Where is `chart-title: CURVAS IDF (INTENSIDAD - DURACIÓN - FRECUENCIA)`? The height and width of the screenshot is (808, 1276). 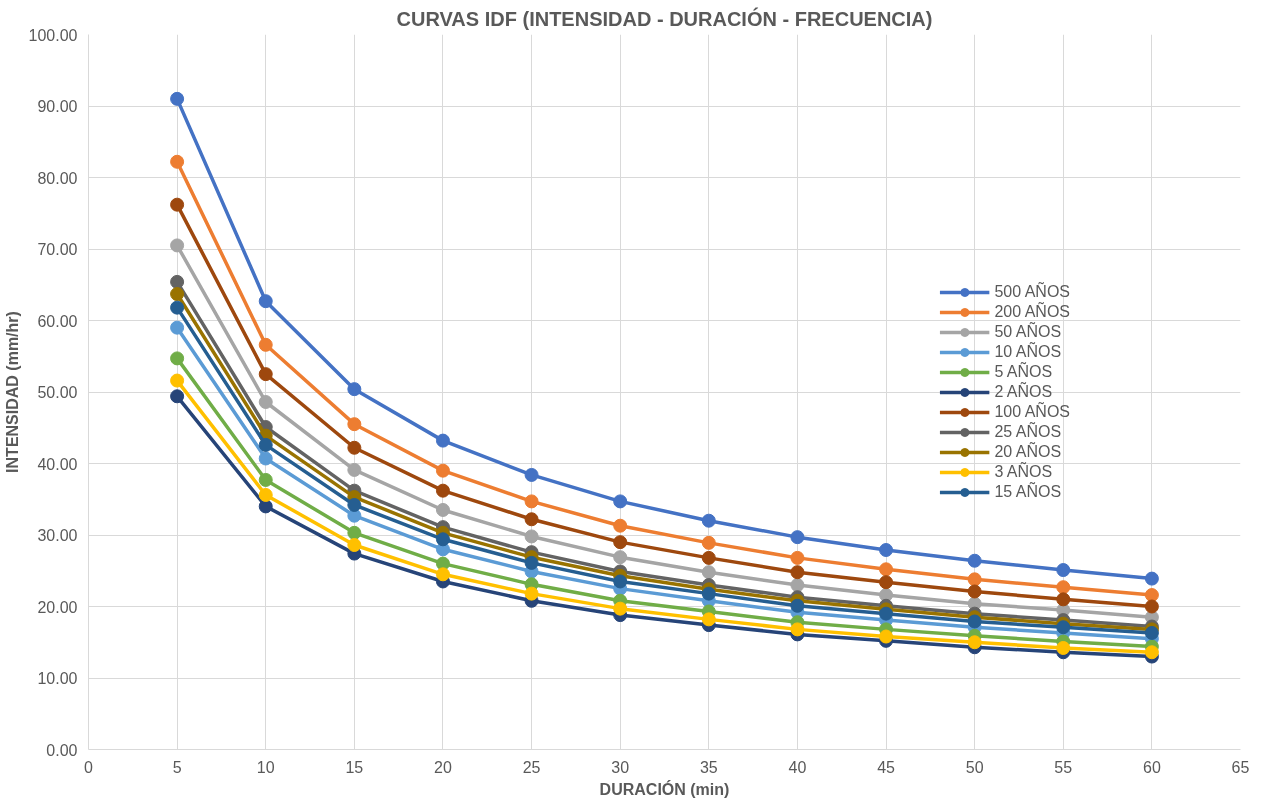 chart-title: CURVAS IDF (INTENSIDAD - DURACIÓN - FRECUENCIA) is located at coordinates (664, 18).